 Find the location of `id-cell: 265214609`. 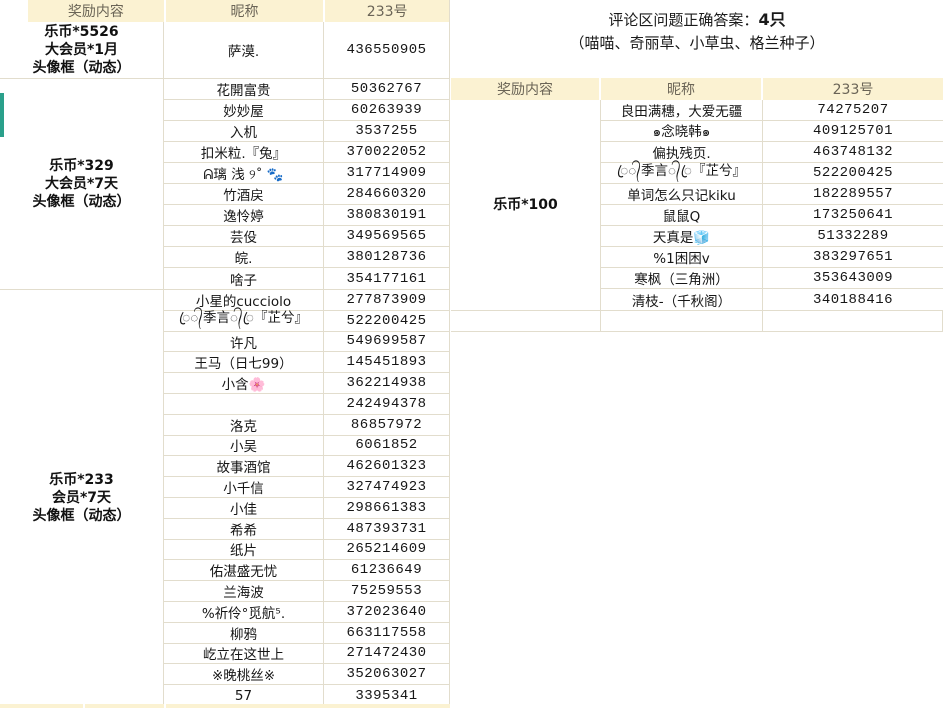

id-cell: 265214609 is located at coordinates (386, 549).